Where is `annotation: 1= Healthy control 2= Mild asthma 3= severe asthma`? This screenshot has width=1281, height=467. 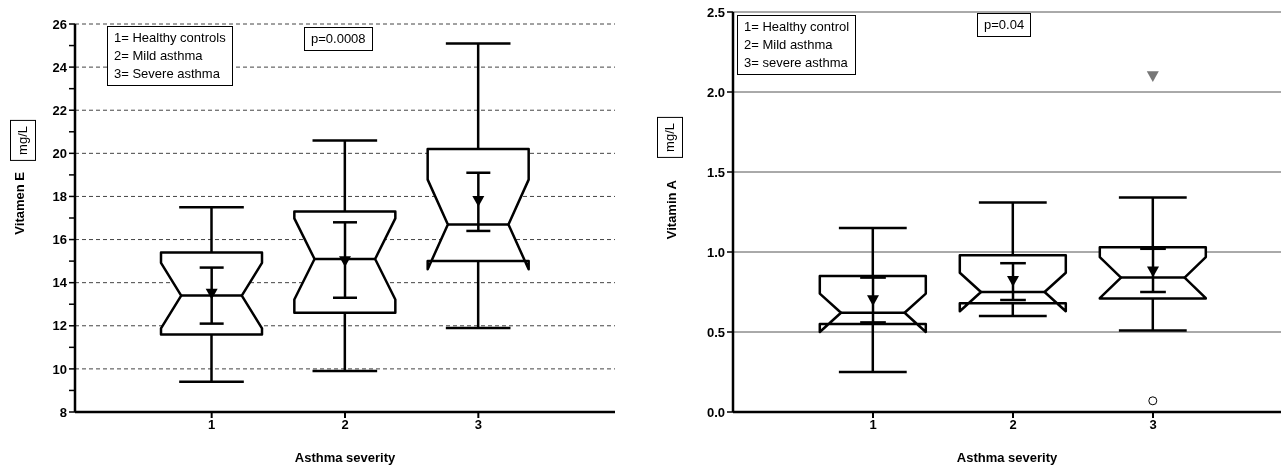
annotation: 1= Healthy control 2= Mild asthma 3= severe asthma is located at coordinates (797, 45).